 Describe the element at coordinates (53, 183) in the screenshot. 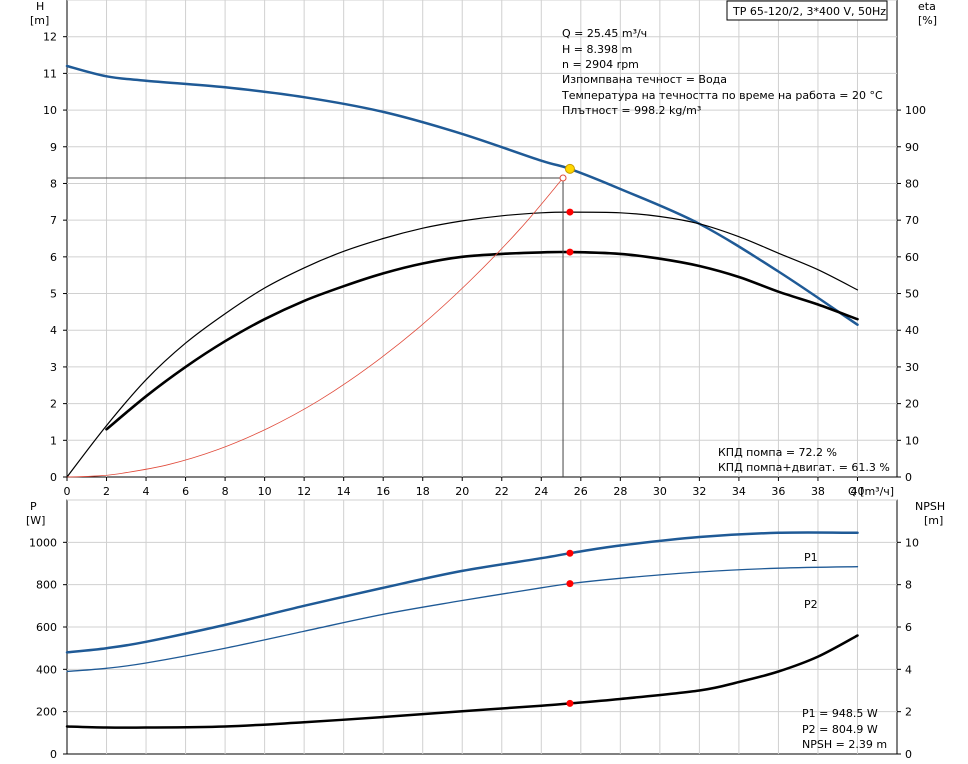

I see `y-left-tick-label: 8` at that location.